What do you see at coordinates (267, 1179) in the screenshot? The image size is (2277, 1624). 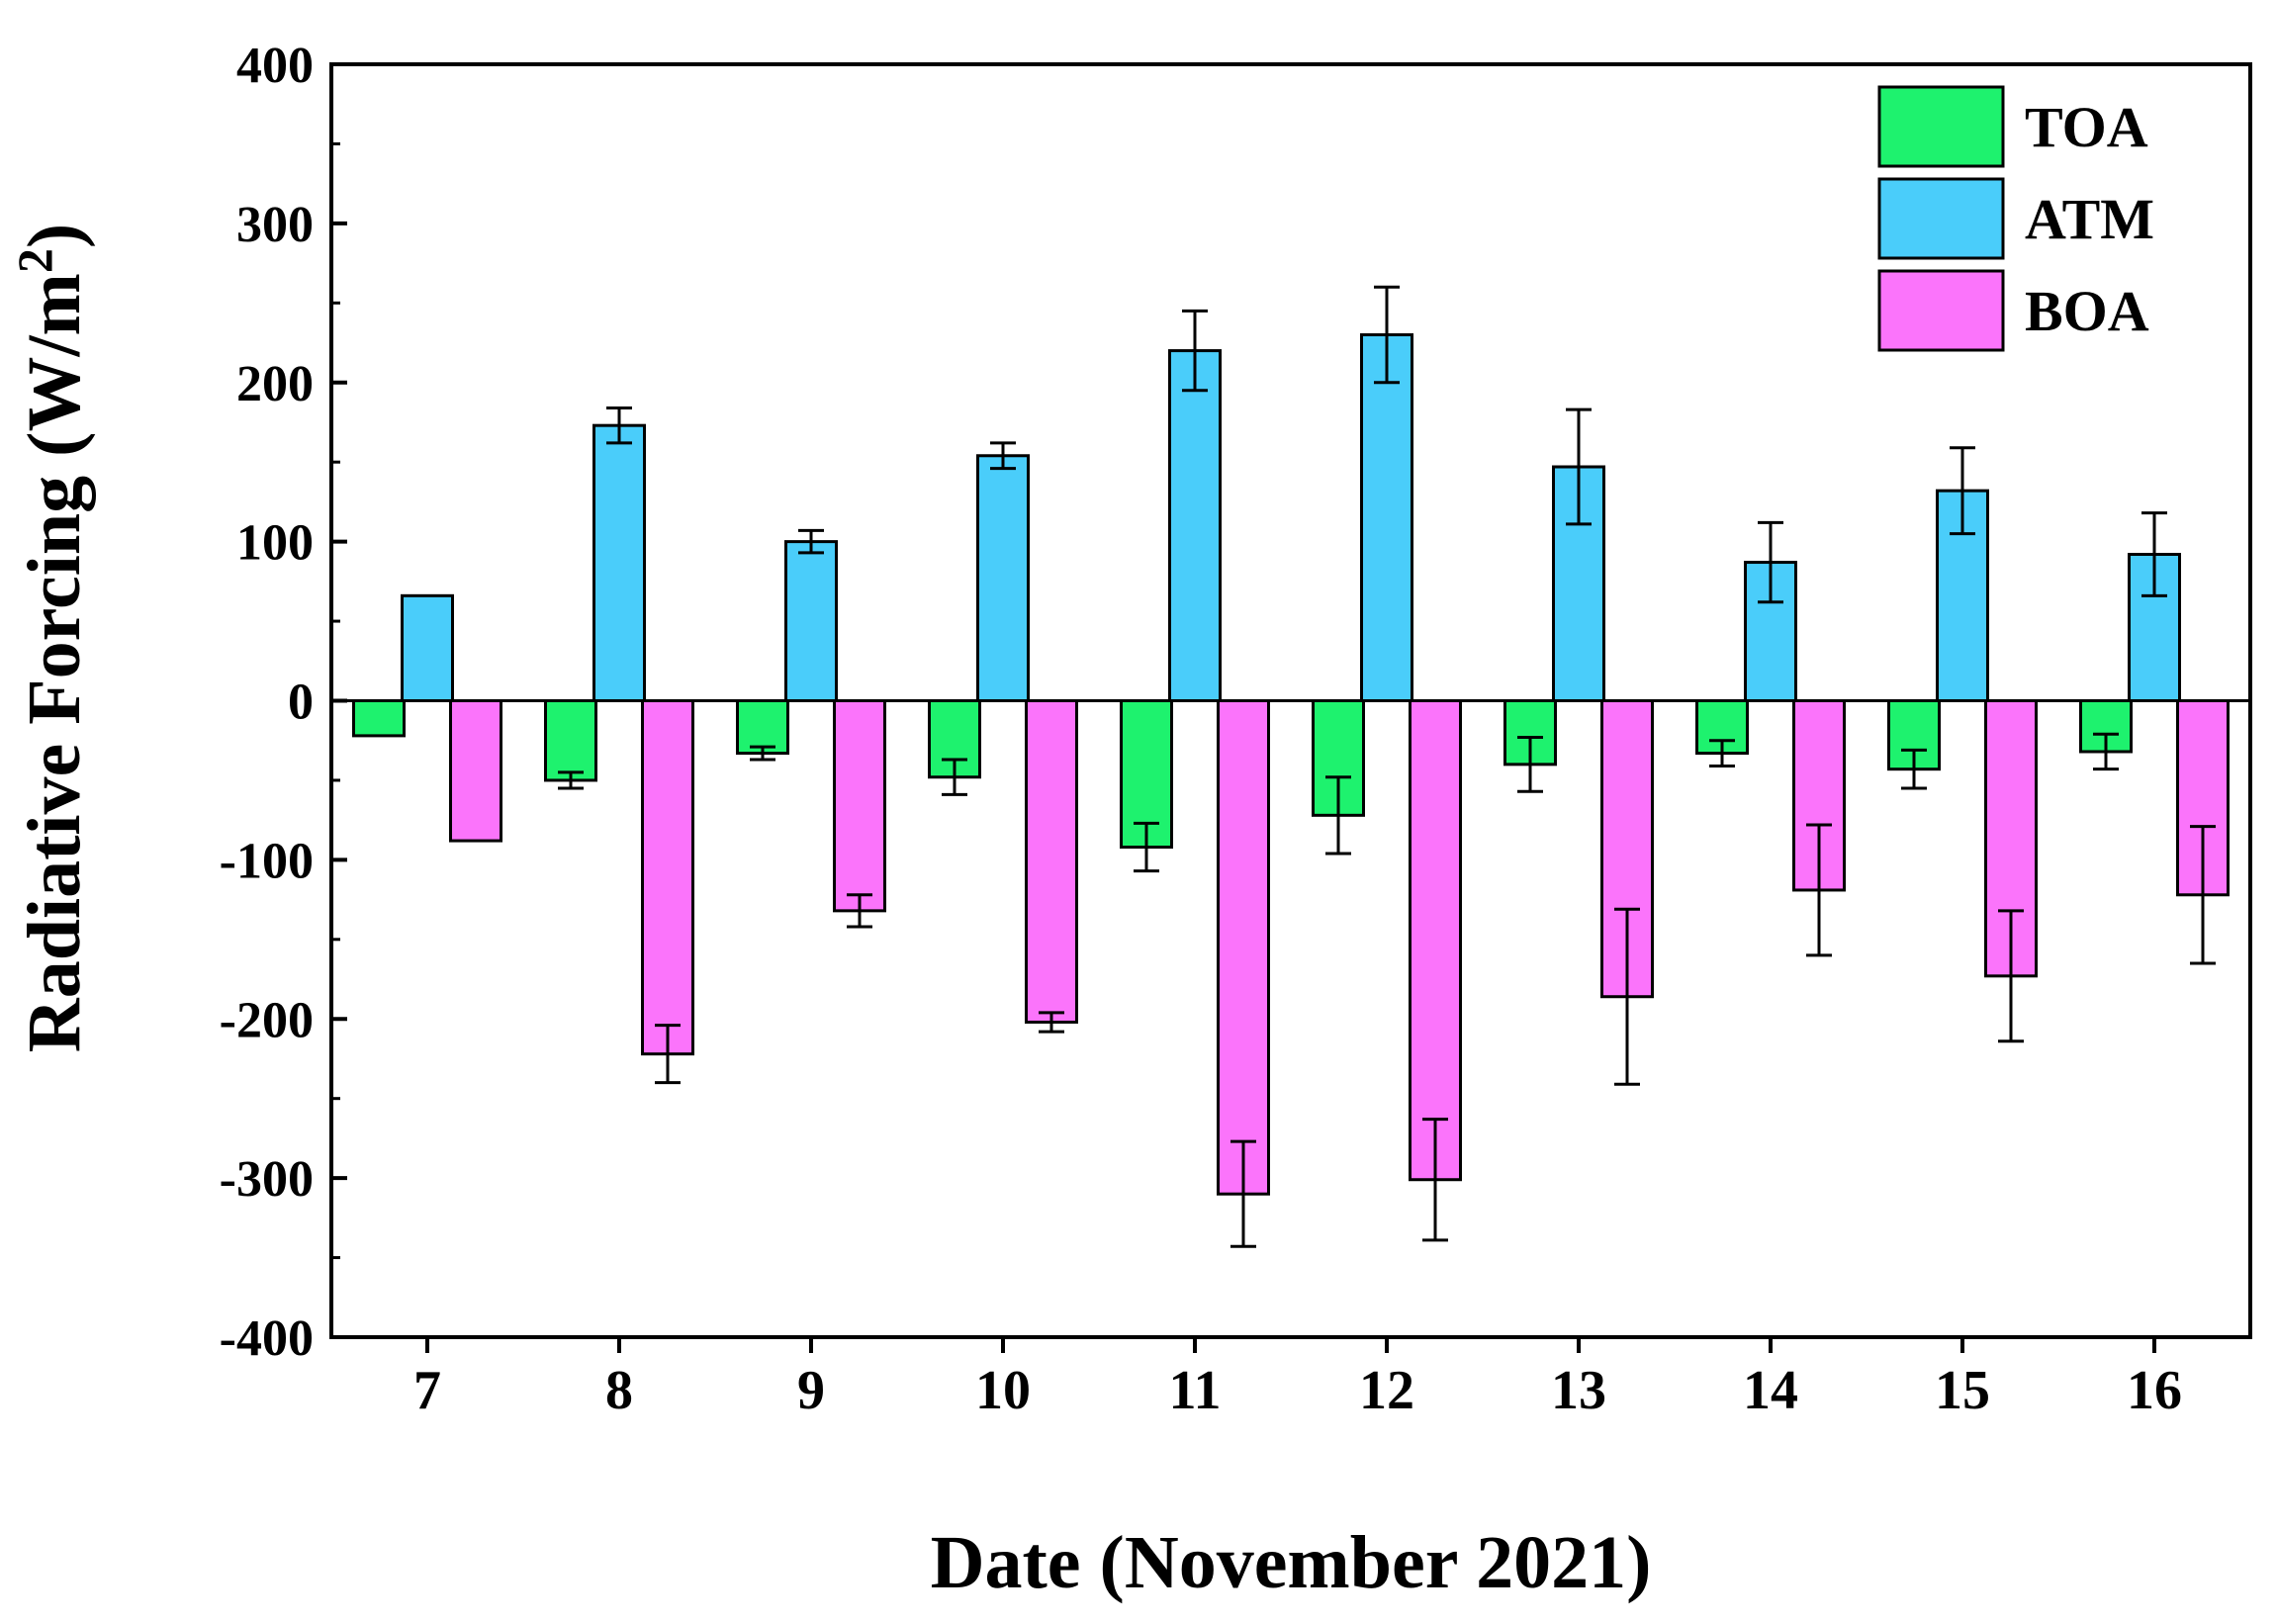 I see `y-tick-label: -300` at bounding box center [267, 1179].